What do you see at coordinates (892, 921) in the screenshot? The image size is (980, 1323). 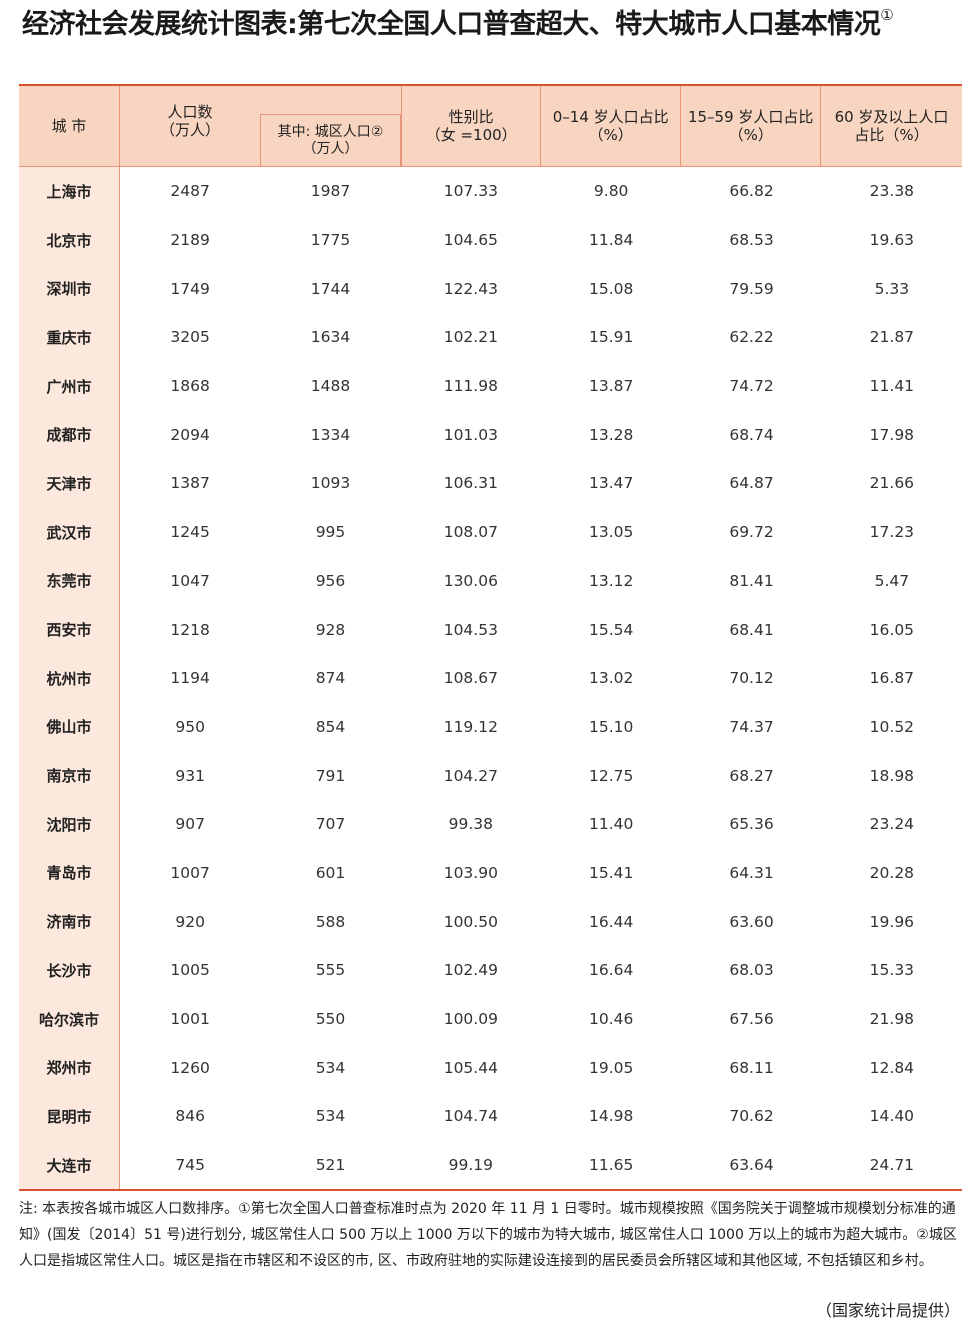 I see `cell-age-60-plus: 19.96` at bounding box center [892, 921].